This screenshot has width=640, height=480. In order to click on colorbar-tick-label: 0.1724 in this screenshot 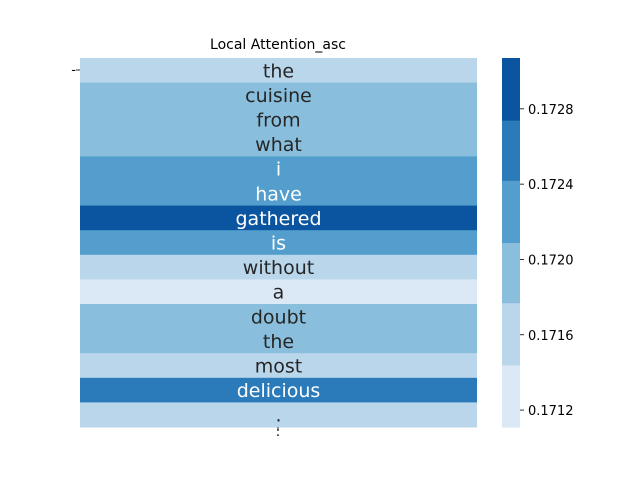, I will do `click(551, 185)`.